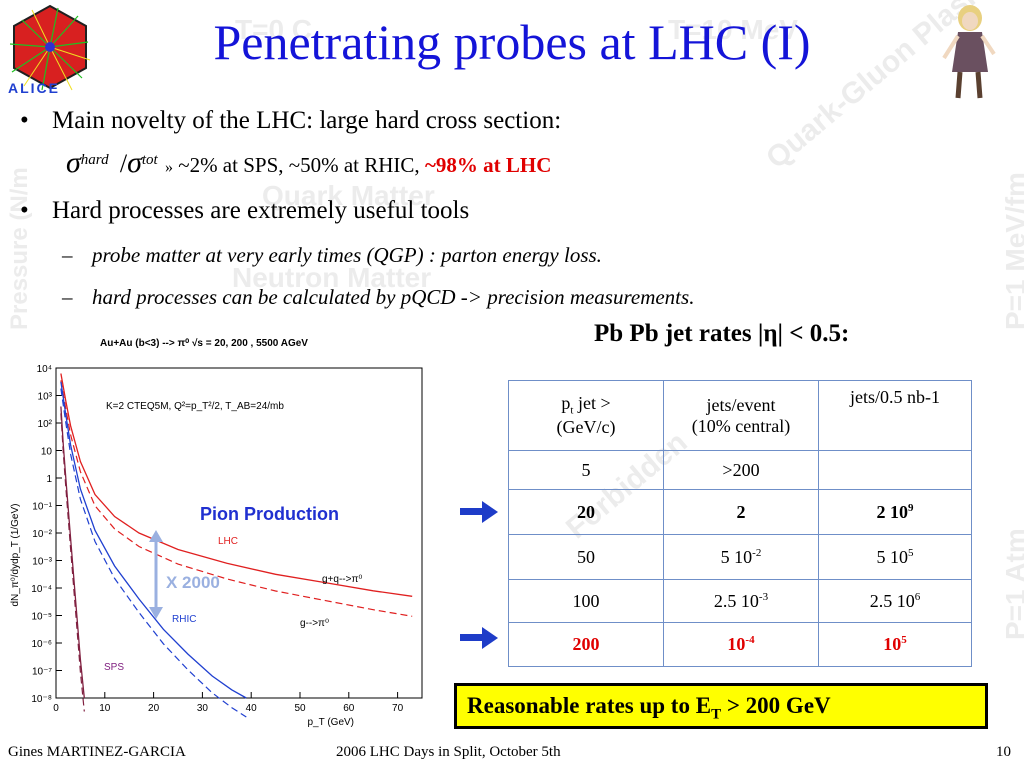 The height and width of the screenshot is (768, 1024). Describe the element at coordinates (750, 640) in the screenshot. I see `cell-event-exp: -4` at that location.